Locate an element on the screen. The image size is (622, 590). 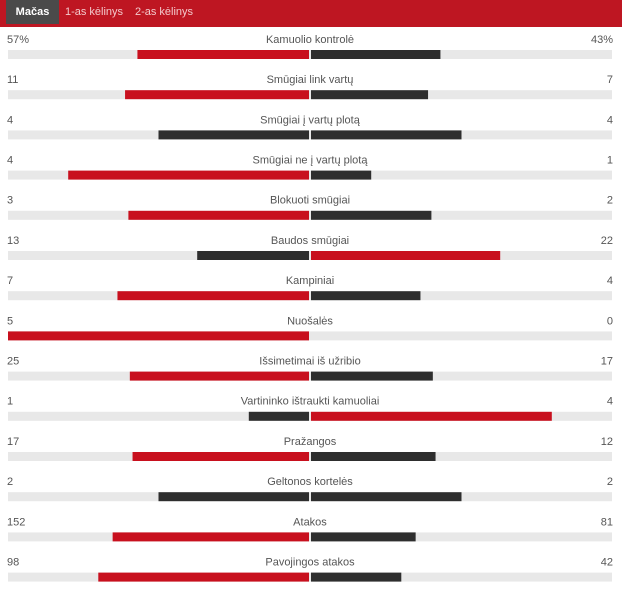
away-value: 42 is located at coordinates (607, 563).